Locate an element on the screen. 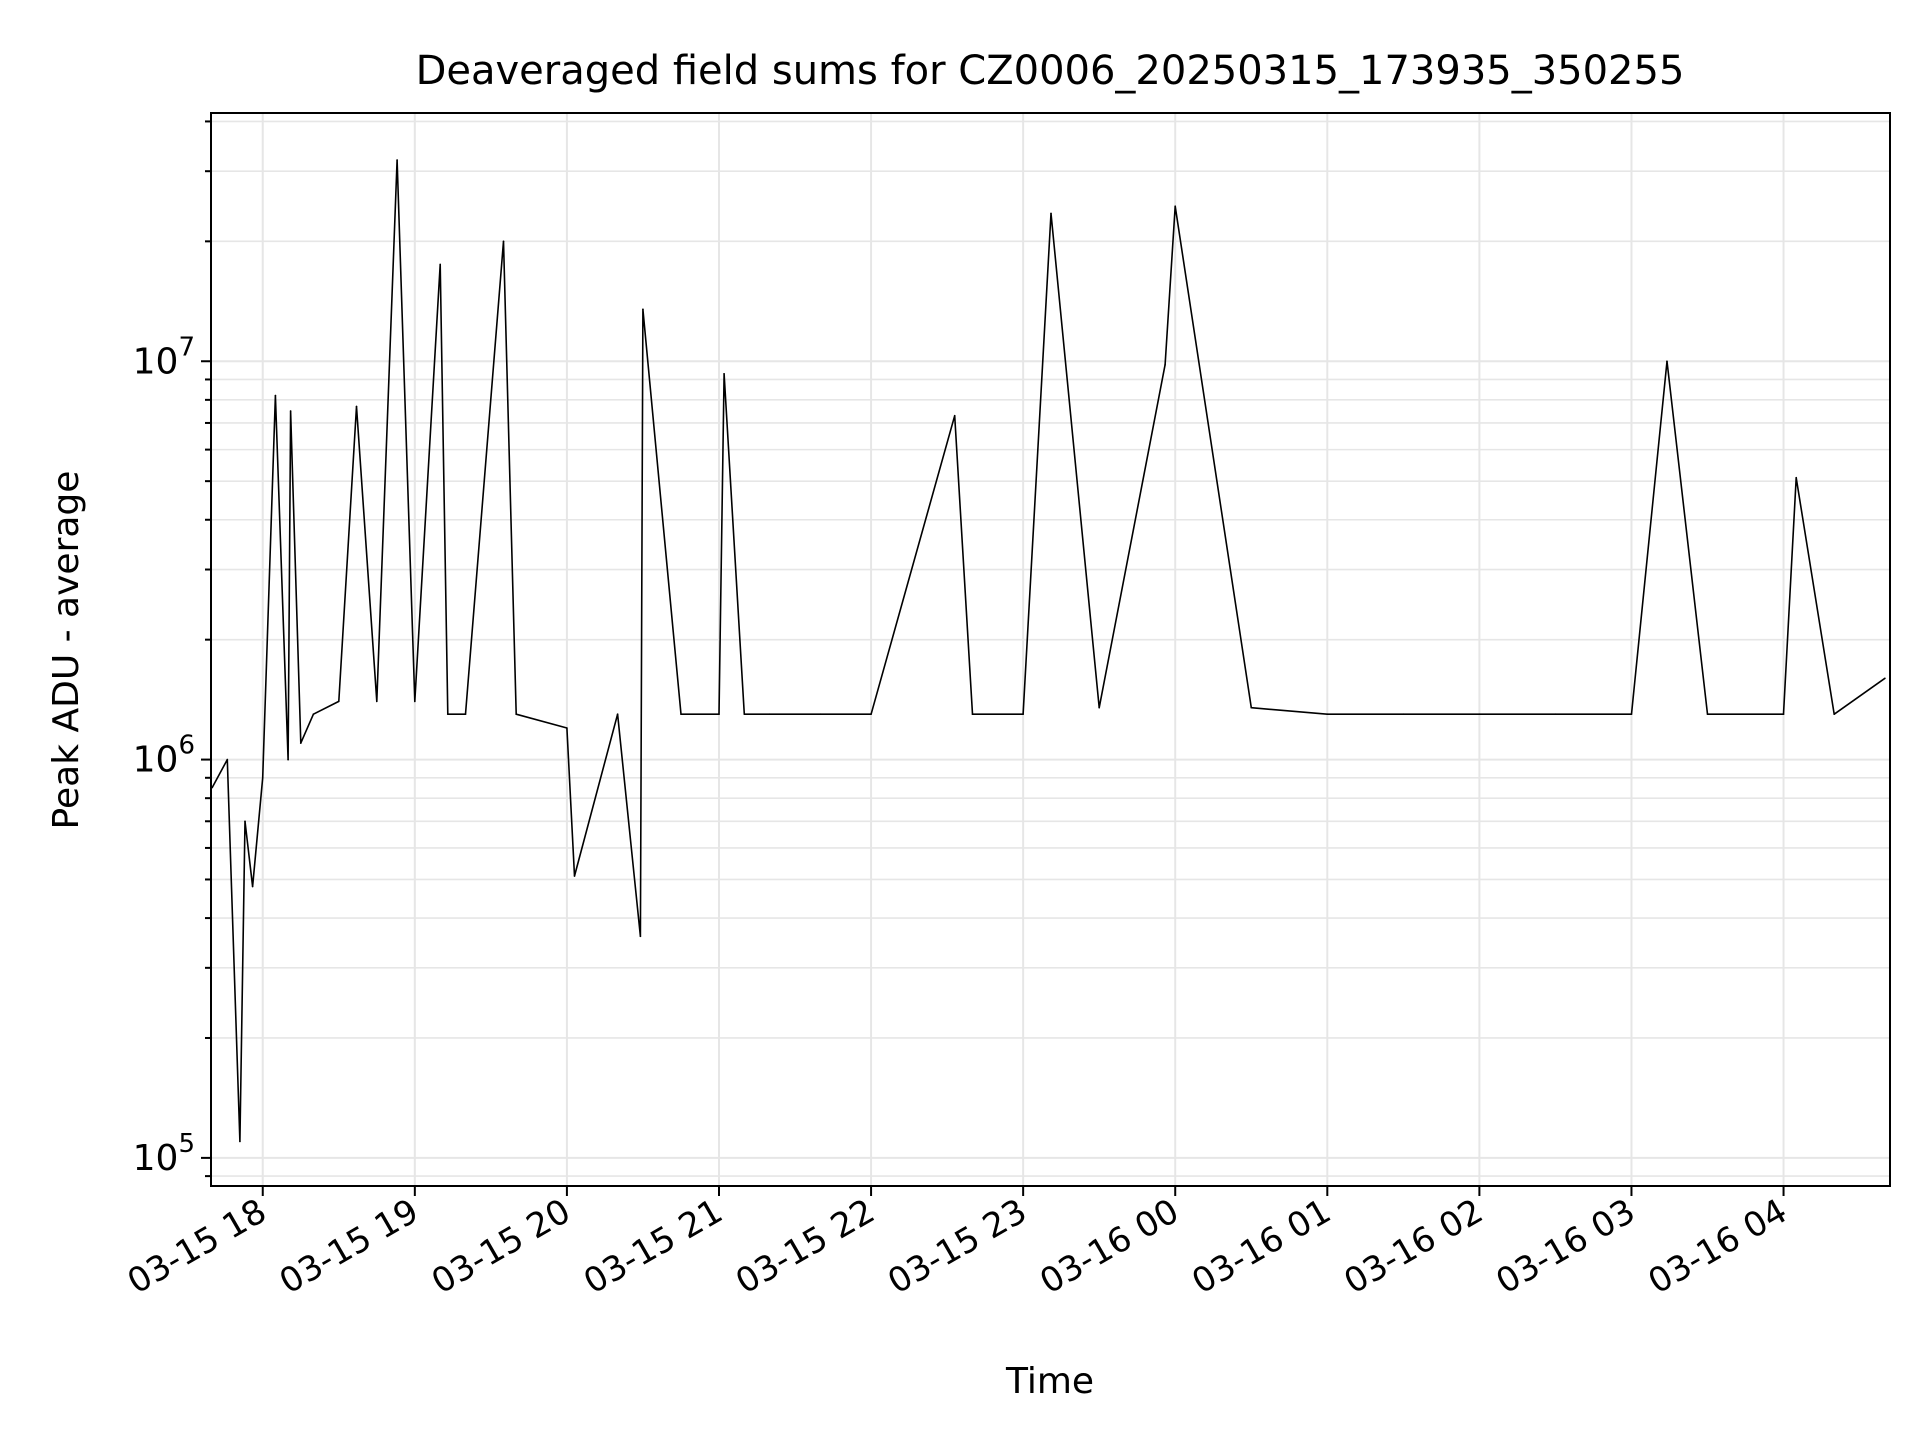  y-tick-label: 10⁶ is located at coordinates (164, 756).